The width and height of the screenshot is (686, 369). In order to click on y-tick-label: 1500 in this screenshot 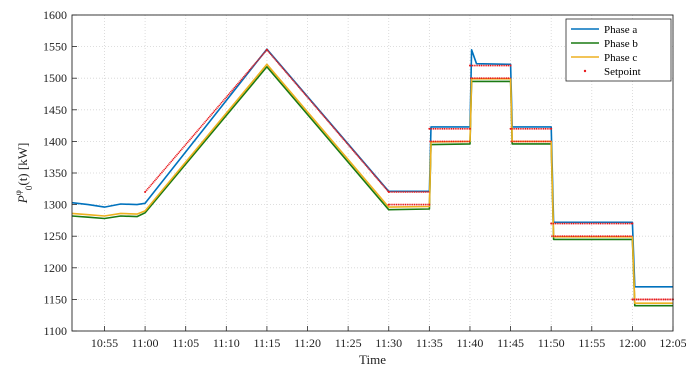, I will do `click(55, 78)`.